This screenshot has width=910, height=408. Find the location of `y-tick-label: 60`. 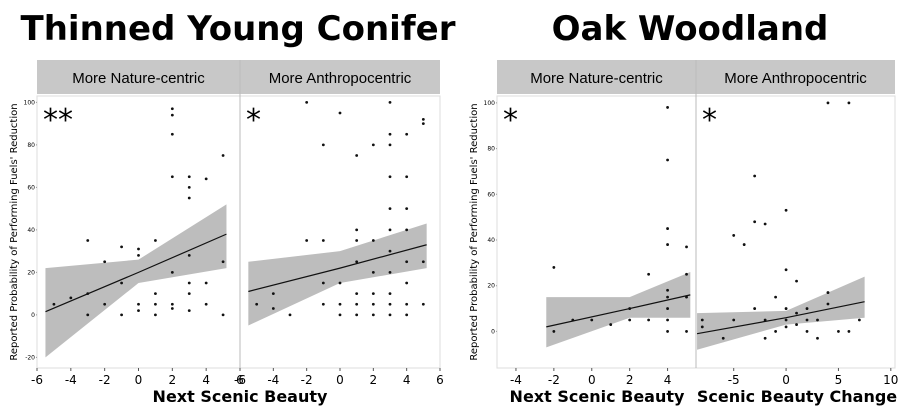

y-tick-label: 60 is located at coordinates (491, 194).